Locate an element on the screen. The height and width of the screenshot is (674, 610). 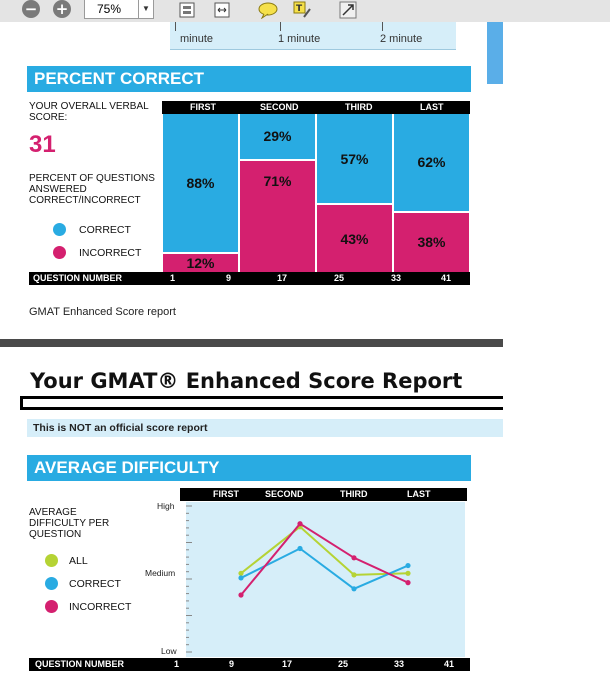
zoom-in-icon: + is located at coordinates (62, 9).